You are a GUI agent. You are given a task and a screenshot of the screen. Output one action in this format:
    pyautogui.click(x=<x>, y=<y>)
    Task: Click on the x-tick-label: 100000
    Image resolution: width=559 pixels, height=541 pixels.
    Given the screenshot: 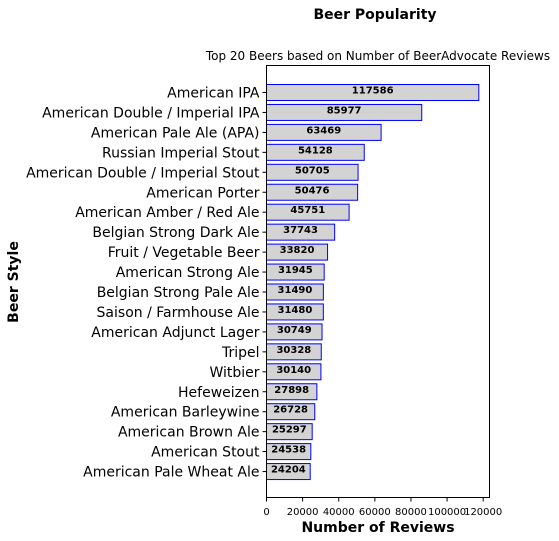 What is the action you would take?
    pyautogui.click(x=447, y=512)
    